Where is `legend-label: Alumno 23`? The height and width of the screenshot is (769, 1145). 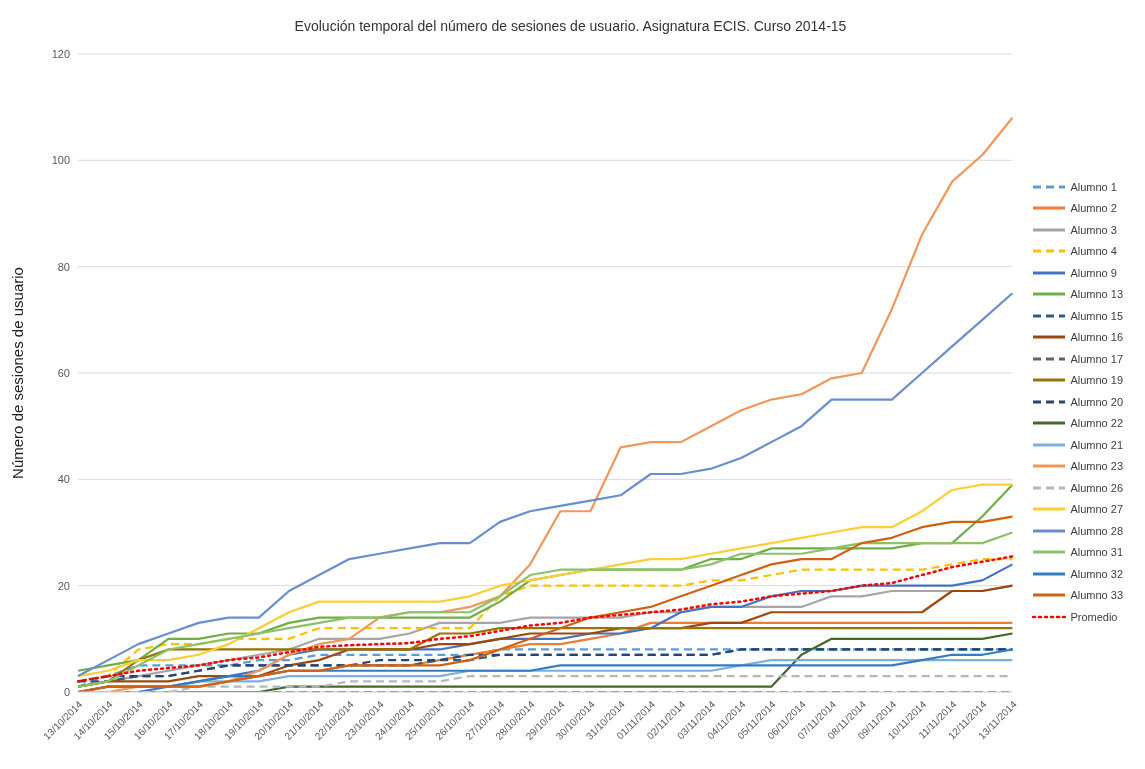
legend-label: Alumno 23 is located at coordinates (1096, 466).